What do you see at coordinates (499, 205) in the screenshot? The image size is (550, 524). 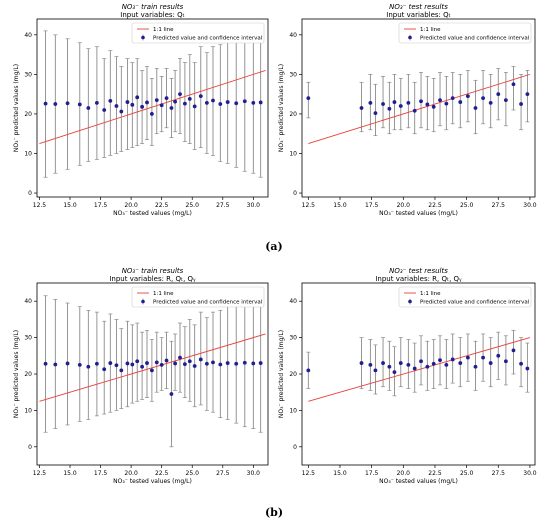 I see `x-tick-label: 27.5` at bounding box center [499, 205].